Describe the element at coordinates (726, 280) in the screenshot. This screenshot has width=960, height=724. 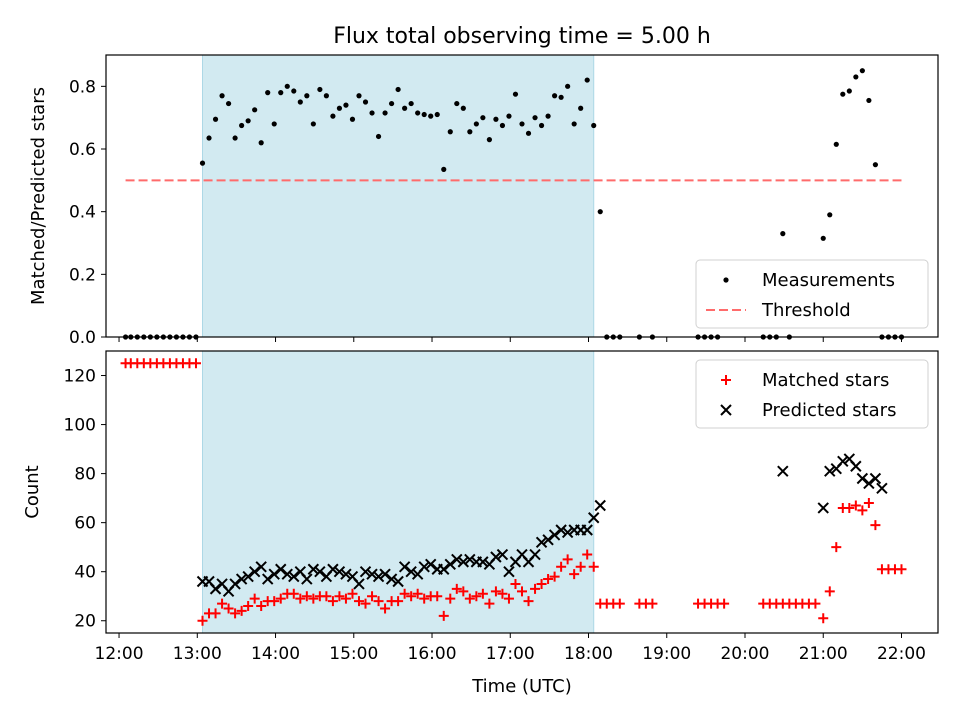
I see `legend-measurement-marker` at that location.